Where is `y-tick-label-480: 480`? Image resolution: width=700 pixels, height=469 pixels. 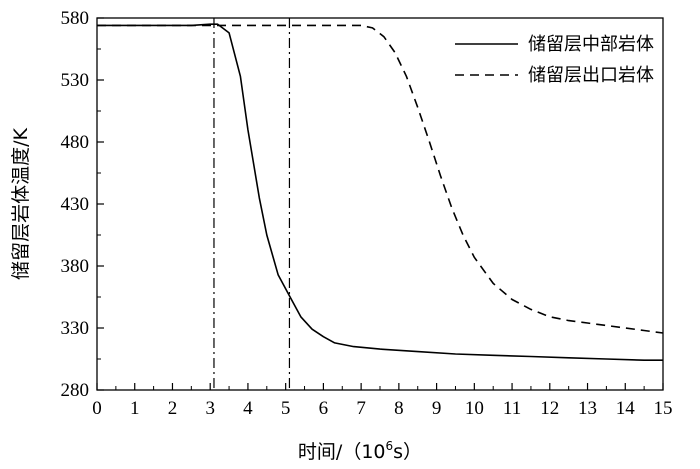
y-tick-label-480: 480 is located at coordinates (75, 142).